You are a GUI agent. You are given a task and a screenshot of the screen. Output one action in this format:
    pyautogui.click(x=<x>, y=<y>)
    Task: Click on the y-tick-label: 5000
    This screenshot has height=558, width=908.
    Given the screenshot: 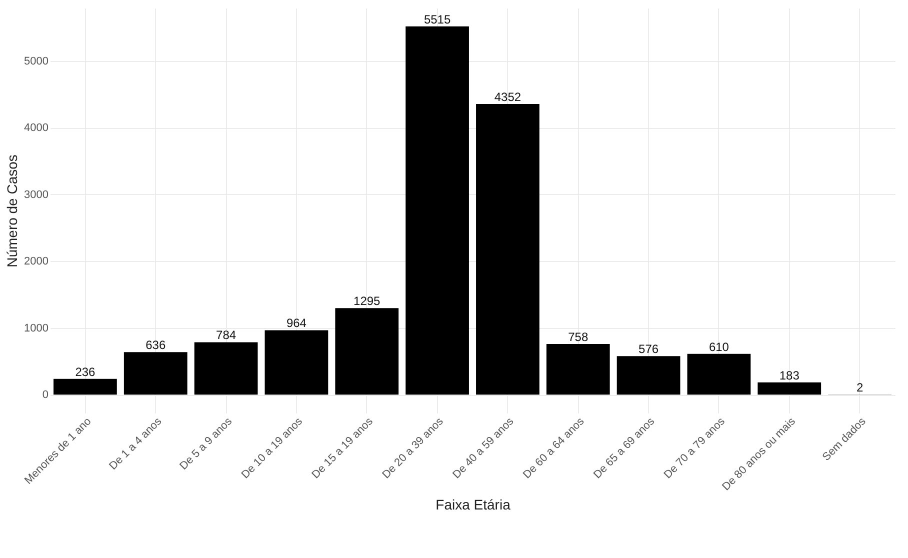 What is the action you would take?
    pyautogui.click(x=36, y=61)
    